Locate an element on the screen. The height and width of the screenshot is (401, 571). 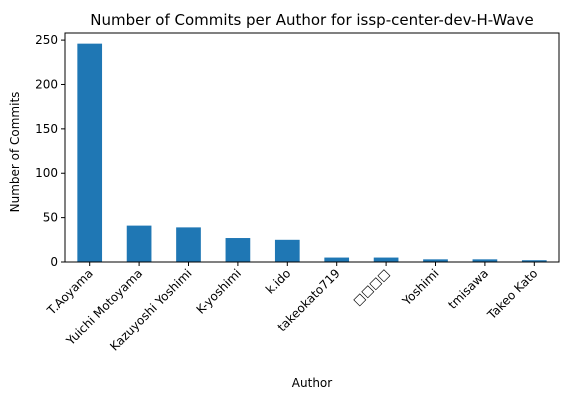
x-axis-label: Author is located at coordinates (312, 383).